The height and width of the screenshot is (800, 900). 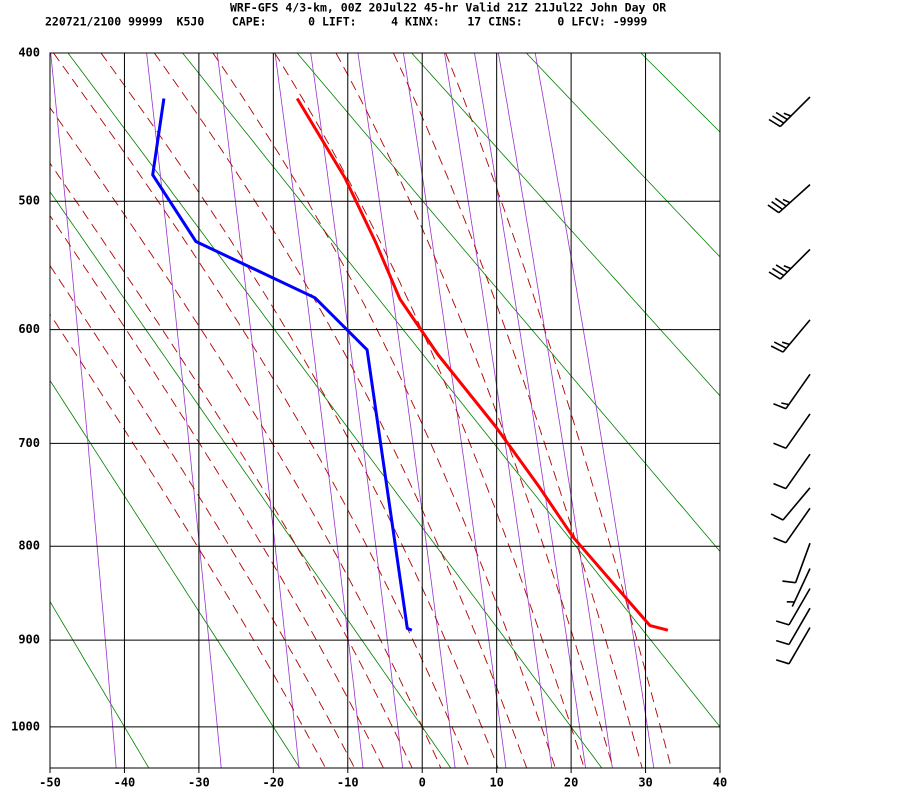 I want to click on y-tick-label: 700, so click(x=29, y=443).